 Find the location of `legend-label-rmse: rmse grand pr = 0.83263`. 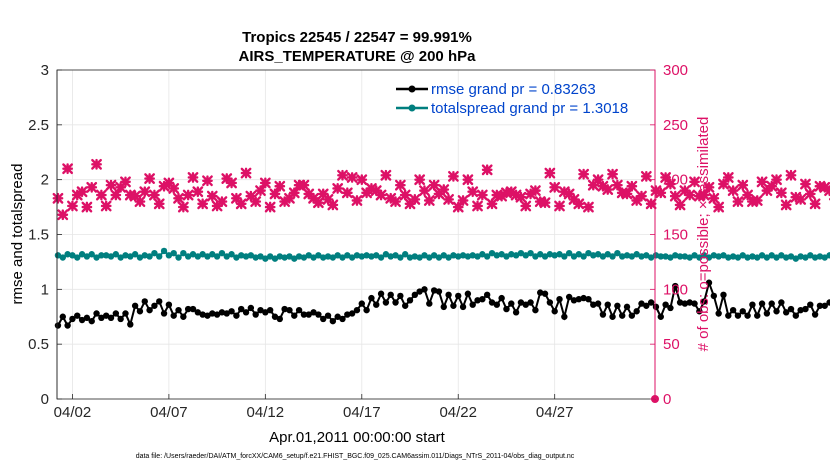

legend-label-rmse: rmse grand pr = 0.83263 is located at coordinates (513, 89).